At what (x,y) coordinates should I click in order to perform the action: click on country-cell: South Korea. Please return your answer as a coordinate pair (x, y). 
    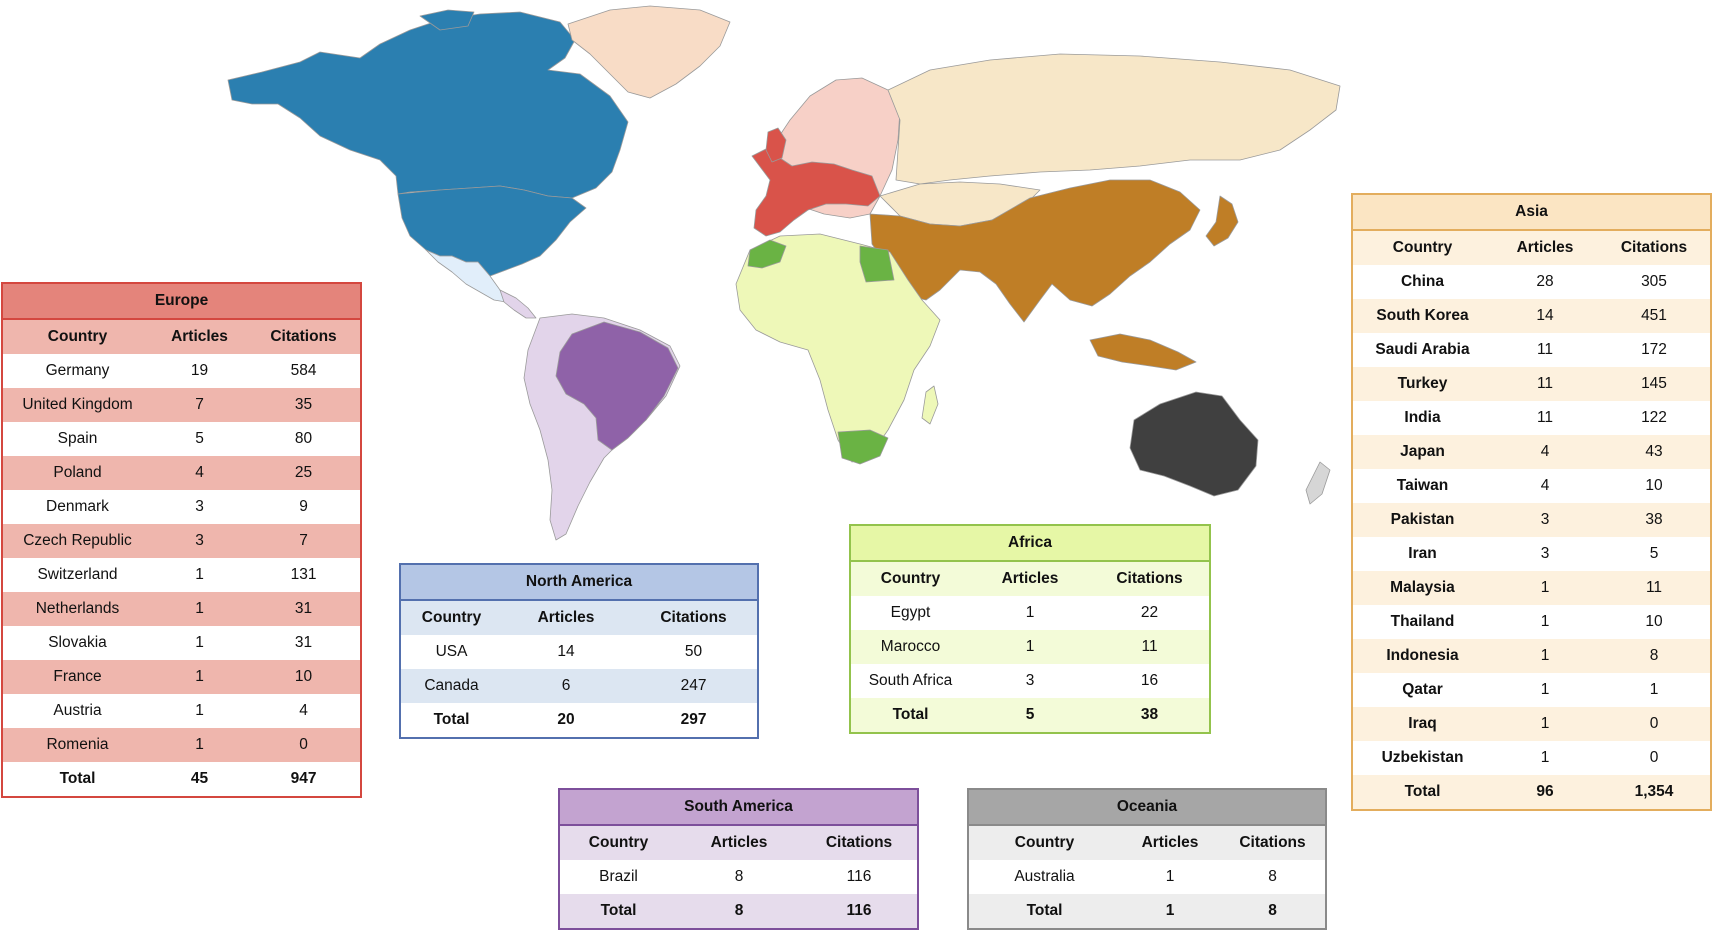
    Looking at the image, I should click on (1422, 316).